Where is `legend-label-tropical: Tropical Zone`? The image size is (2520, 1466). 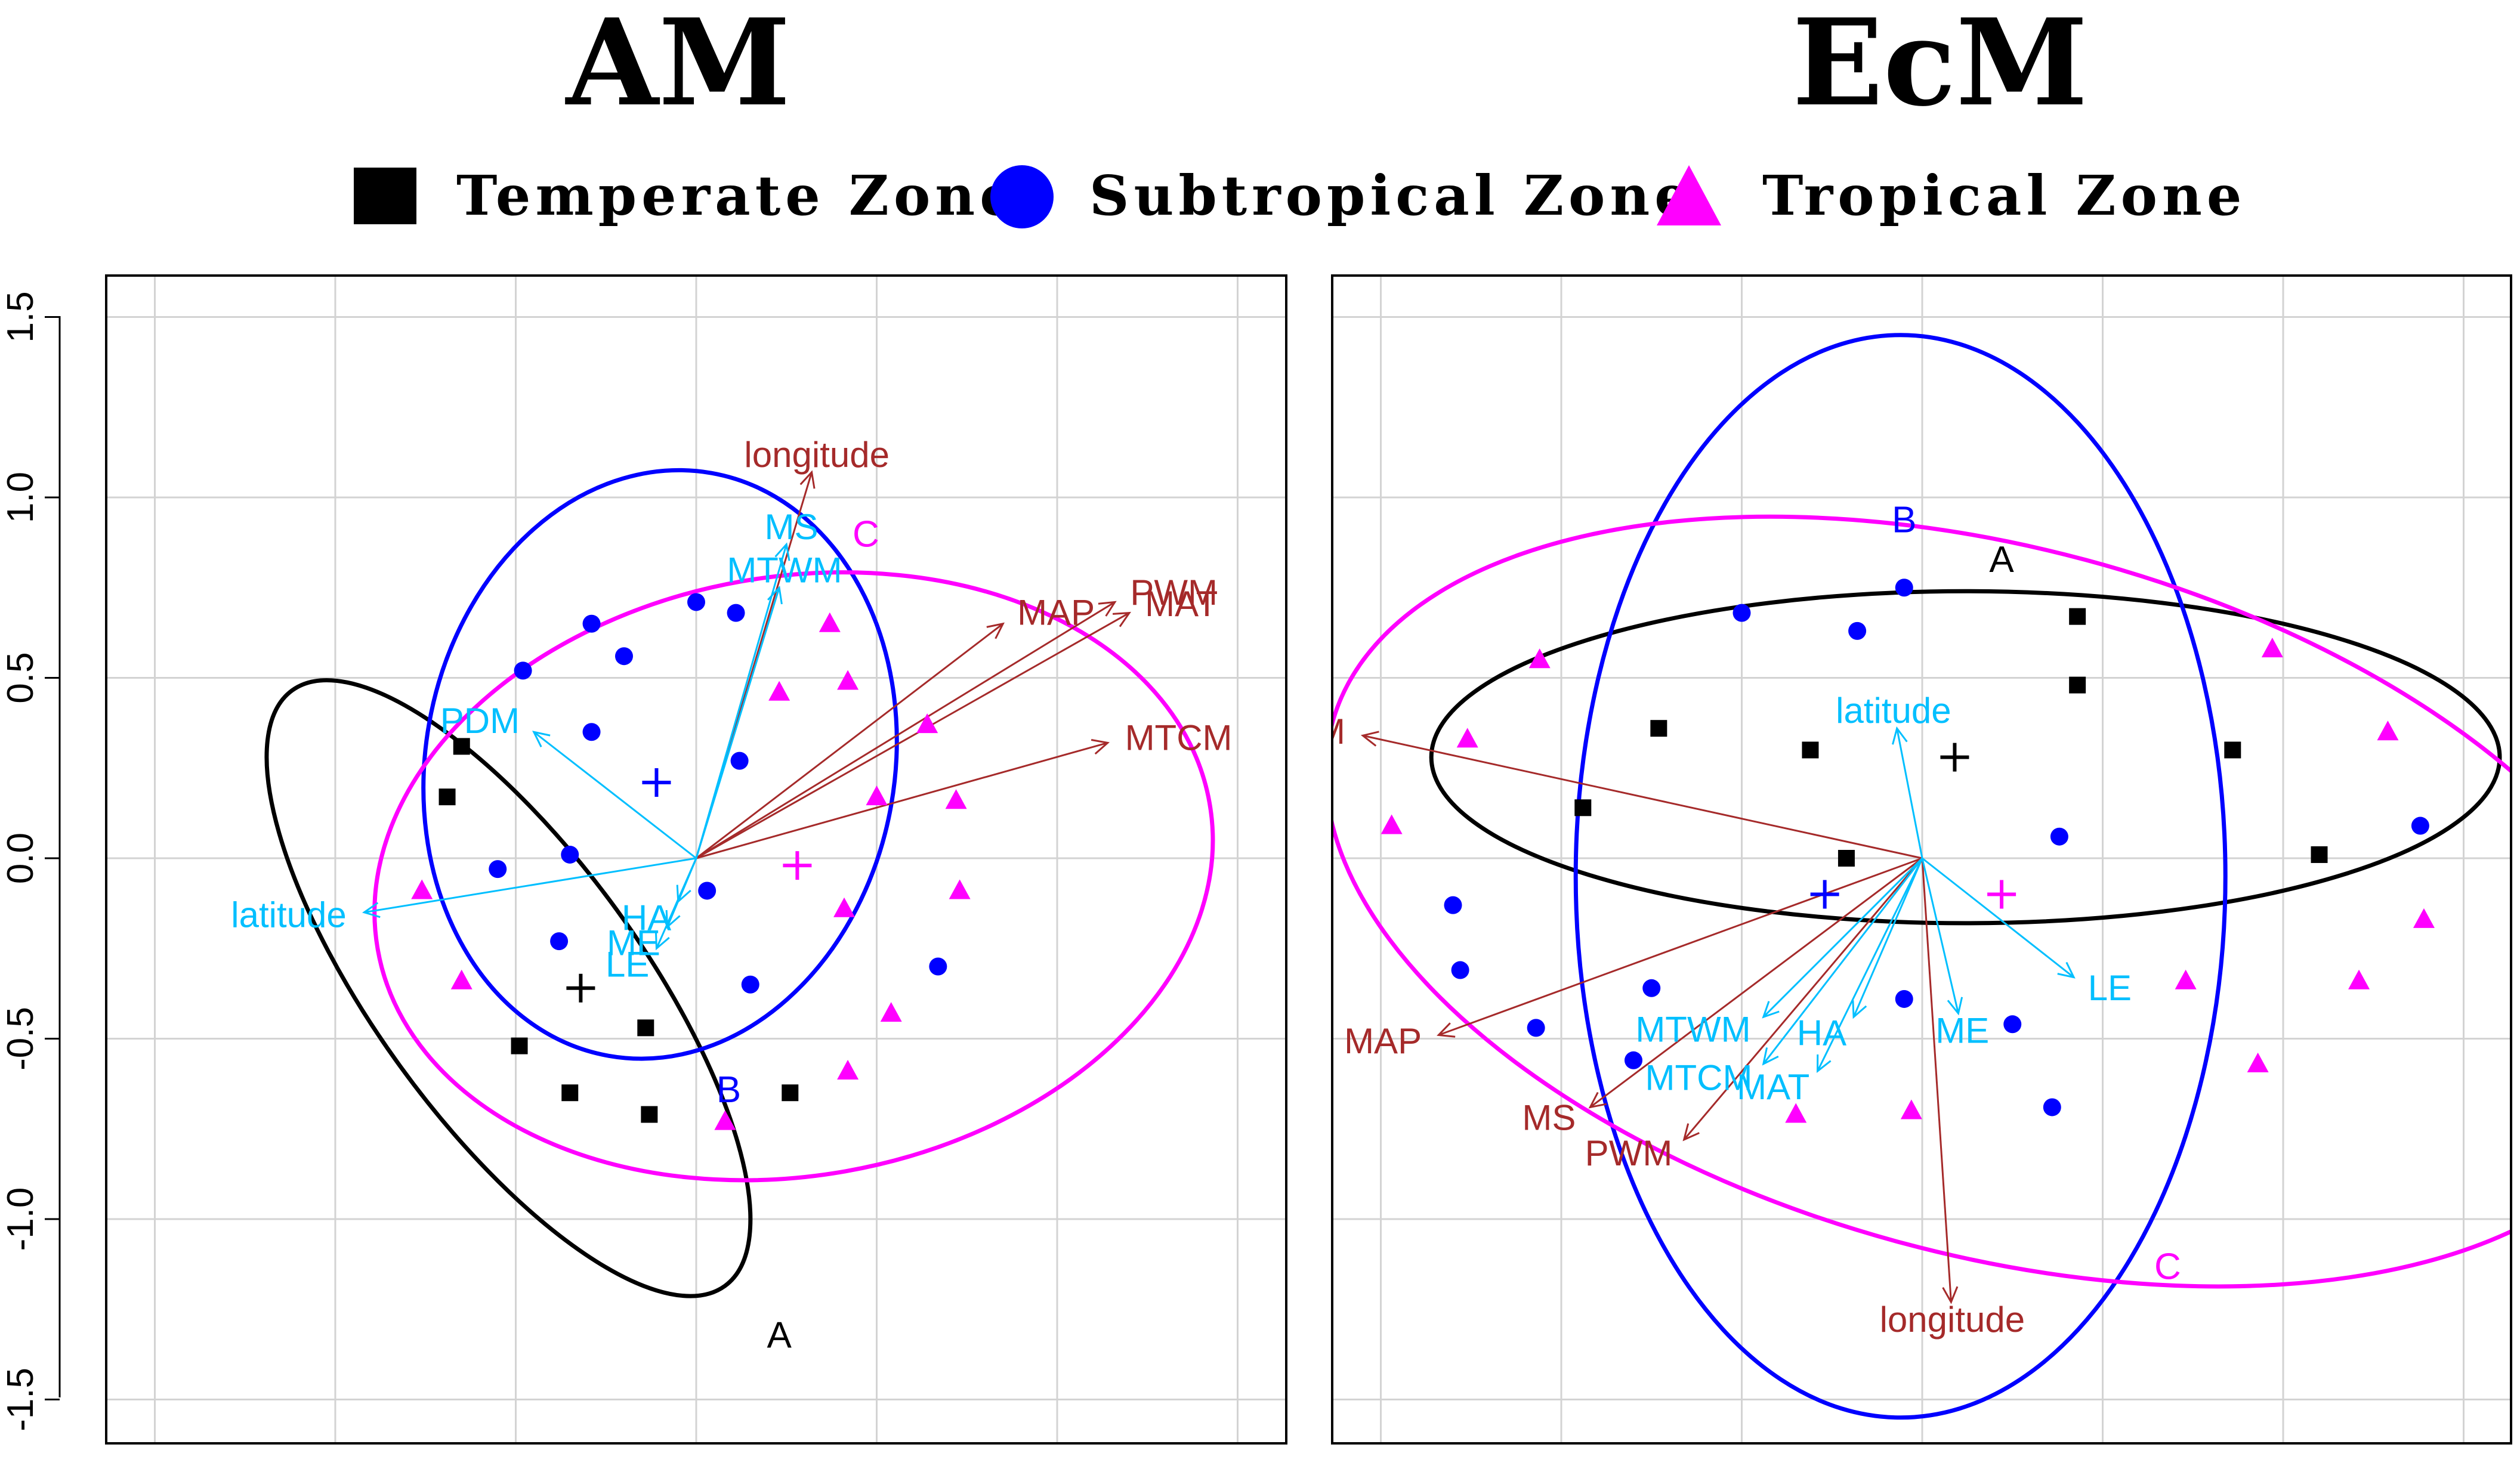
legend-label-tropical: Tropical Zone is located at coordinates (2004, 196).